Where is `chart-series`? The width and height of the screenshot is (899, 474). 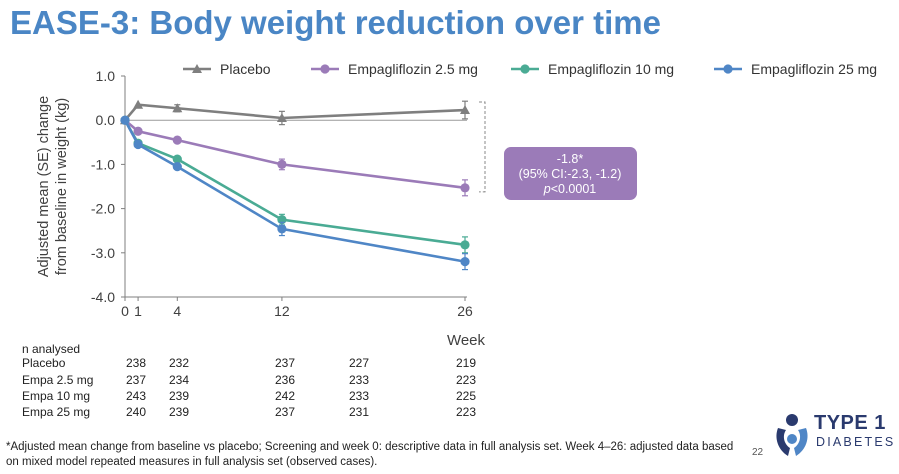 chart-series is located at coordinates (295, 185).